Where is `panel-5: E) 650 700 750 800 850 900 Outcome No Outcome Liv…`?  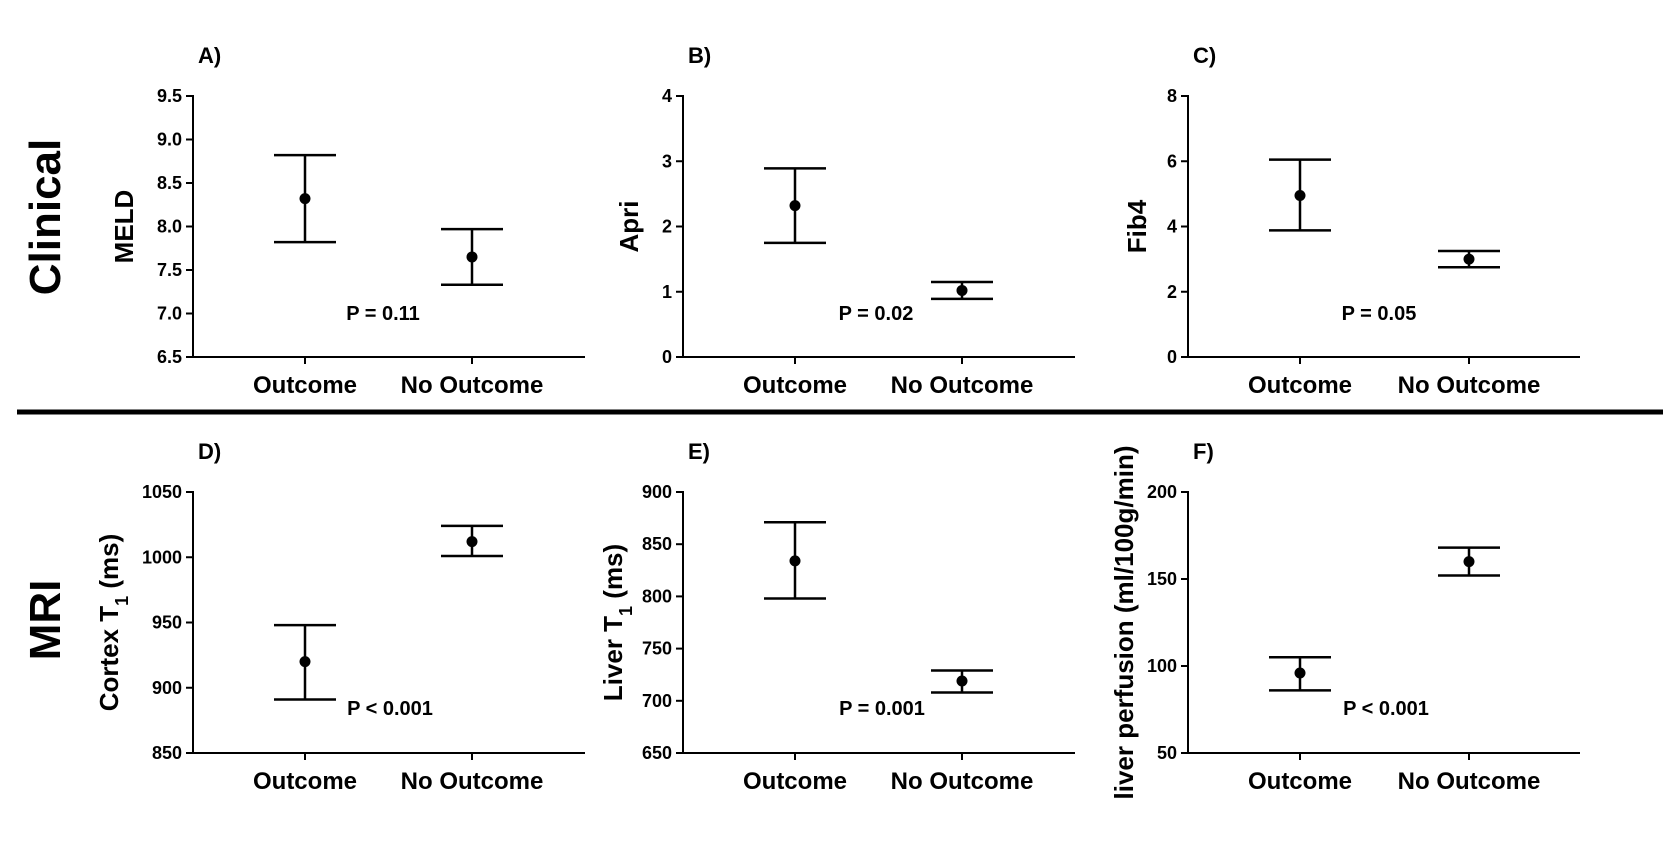
panel-5: E) 650 700 750 800 850 900 Outcome No Outcome Liv… is located at coordinates (836, 617).